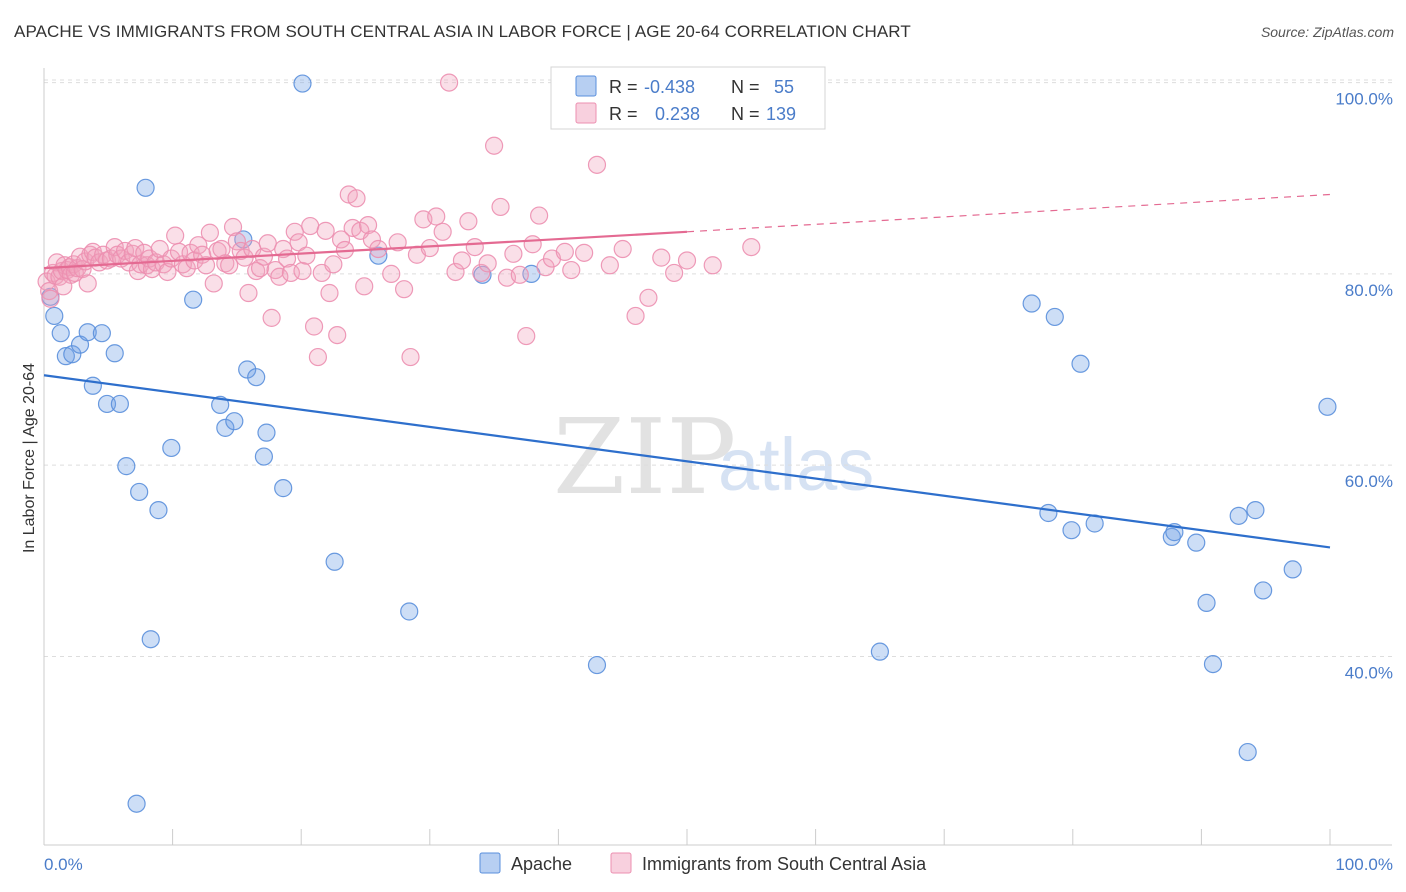 Image resolution: width=1406 pixels, height=892 pixels. What do you see at coordinates (490, 863) in the screenshot?
I see `bottom-legend-swatch-apache` at bounding box center [490, 863].